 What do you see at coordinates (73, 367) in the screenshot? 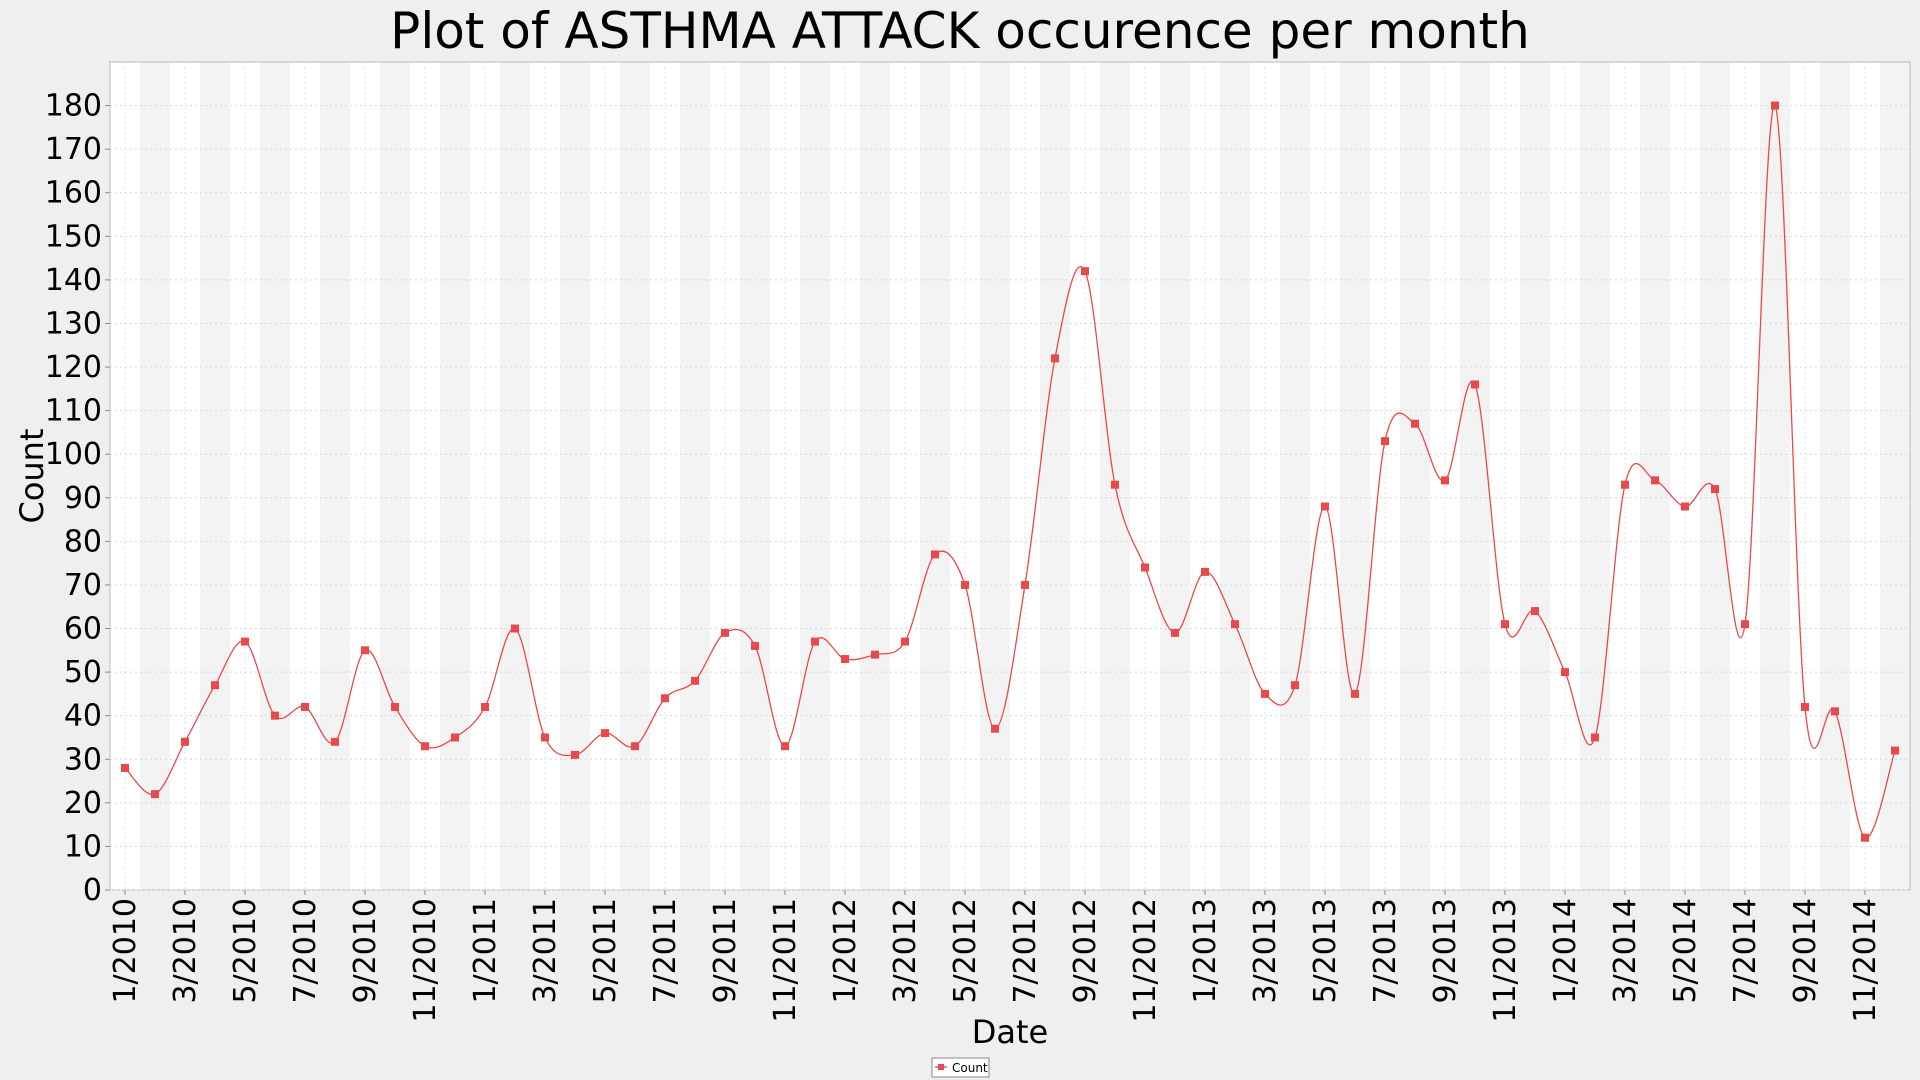
I see `y-tick-label: 120` at bounding box center [73, 367].